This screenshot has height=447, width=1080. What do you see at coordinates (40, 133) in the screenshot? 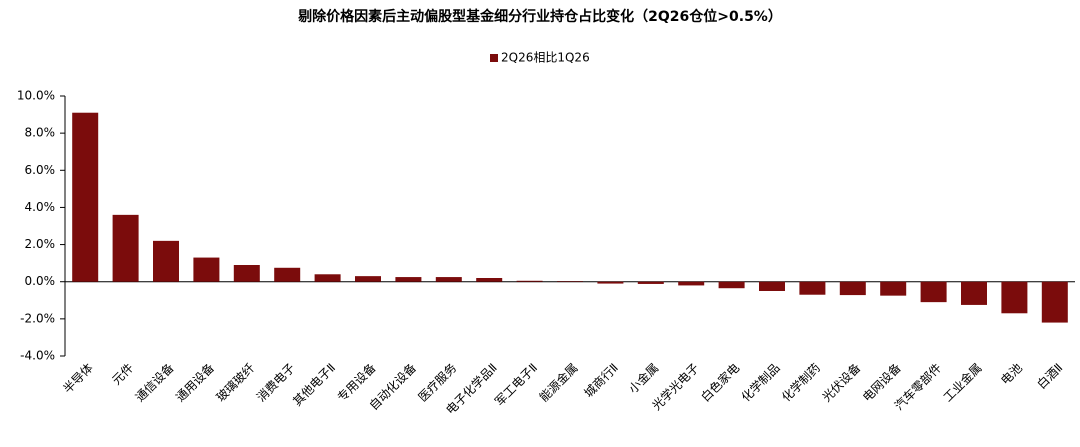
I see `y-tick-label: 8.0%` at bounding box center [40, 133].